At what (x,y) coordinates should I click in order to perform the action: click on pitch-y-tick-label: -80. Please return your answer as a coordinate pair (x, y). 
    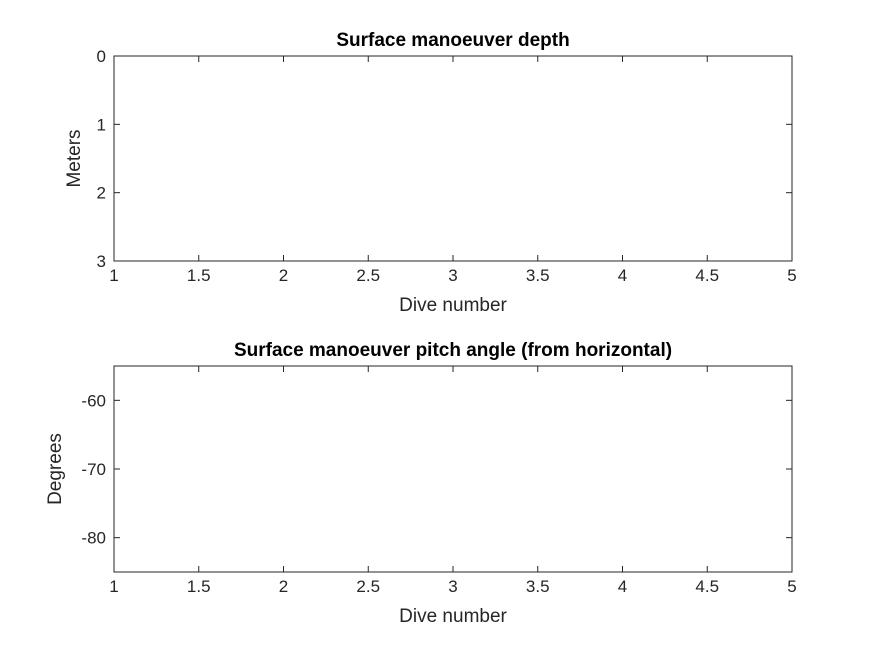
    Looking at the image, I should click on (93, 538).